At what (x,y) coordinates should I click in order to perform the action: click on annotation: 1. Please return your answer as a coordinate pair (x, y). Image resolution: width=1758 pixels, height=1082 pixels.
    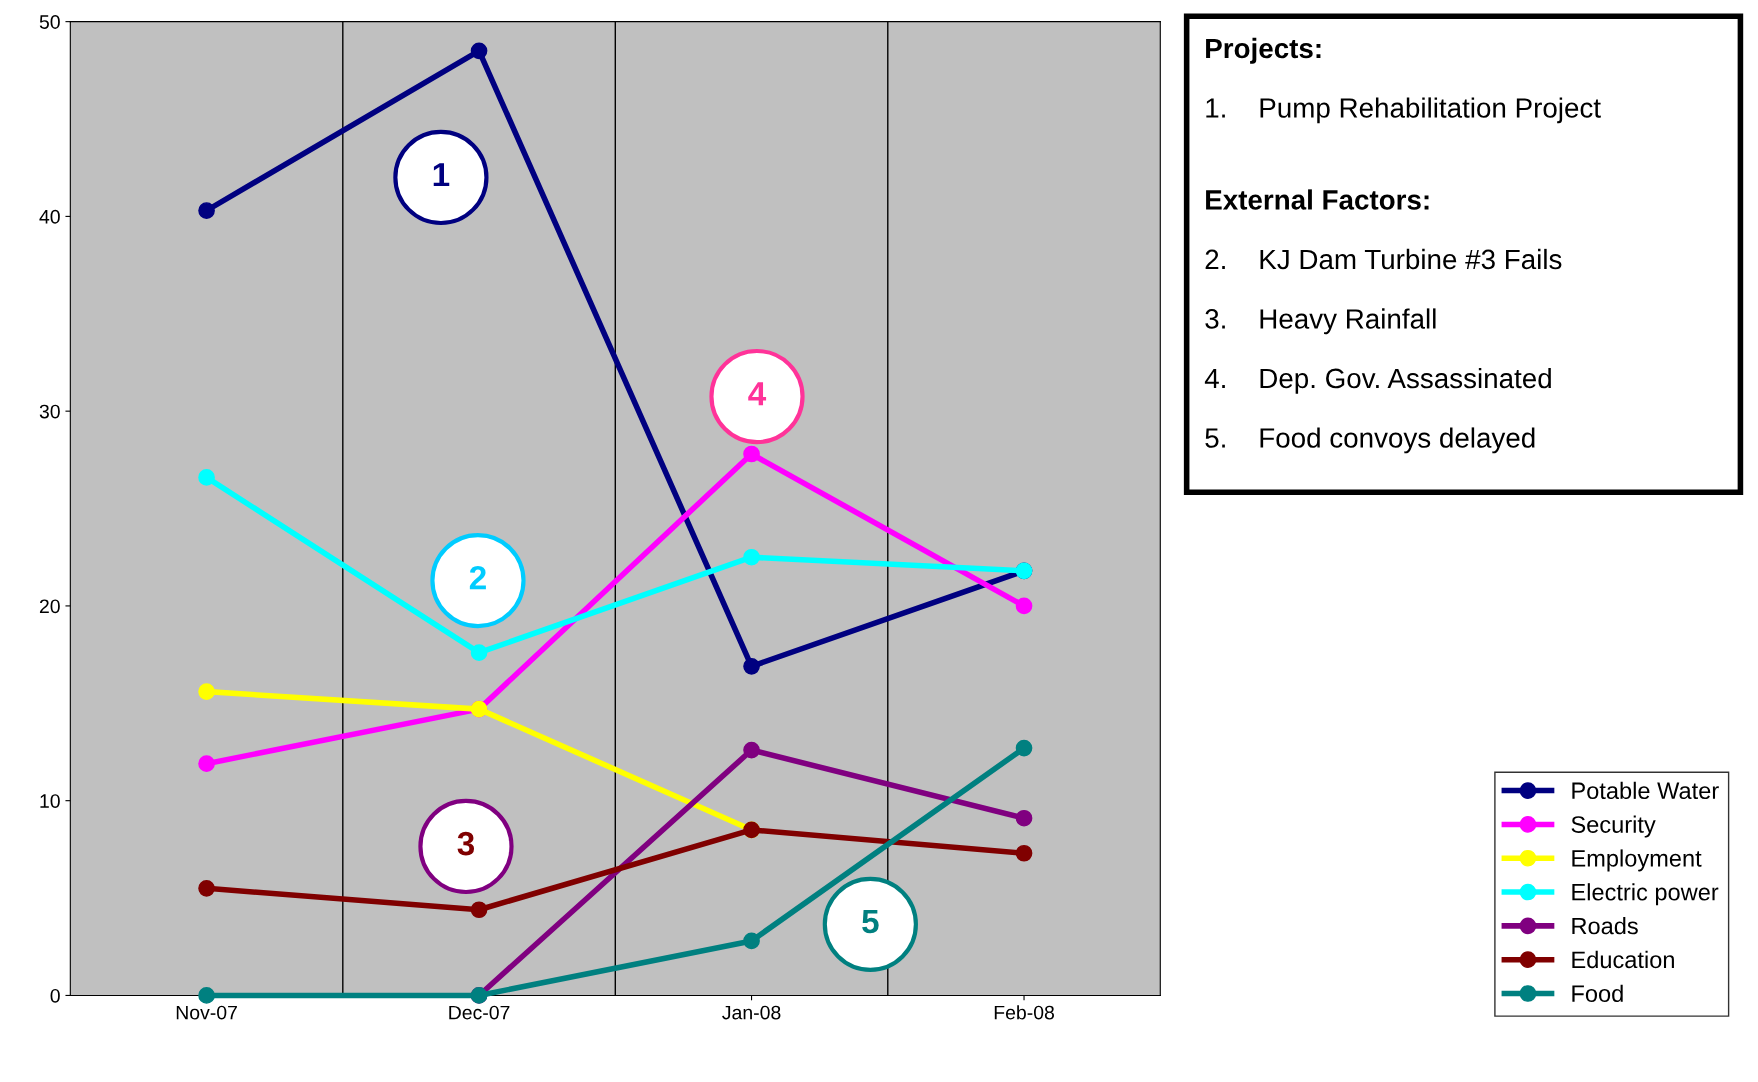
    Looking at the image, I should click on (441, 175).